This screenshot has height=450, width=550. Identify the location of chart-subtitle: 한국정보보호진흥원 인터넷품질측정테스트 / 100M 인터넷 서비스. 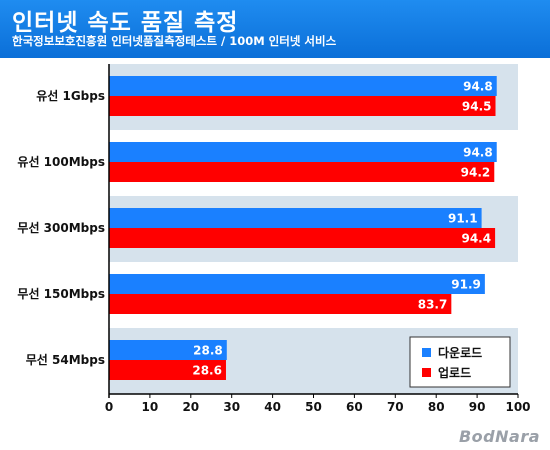
(174, 41).